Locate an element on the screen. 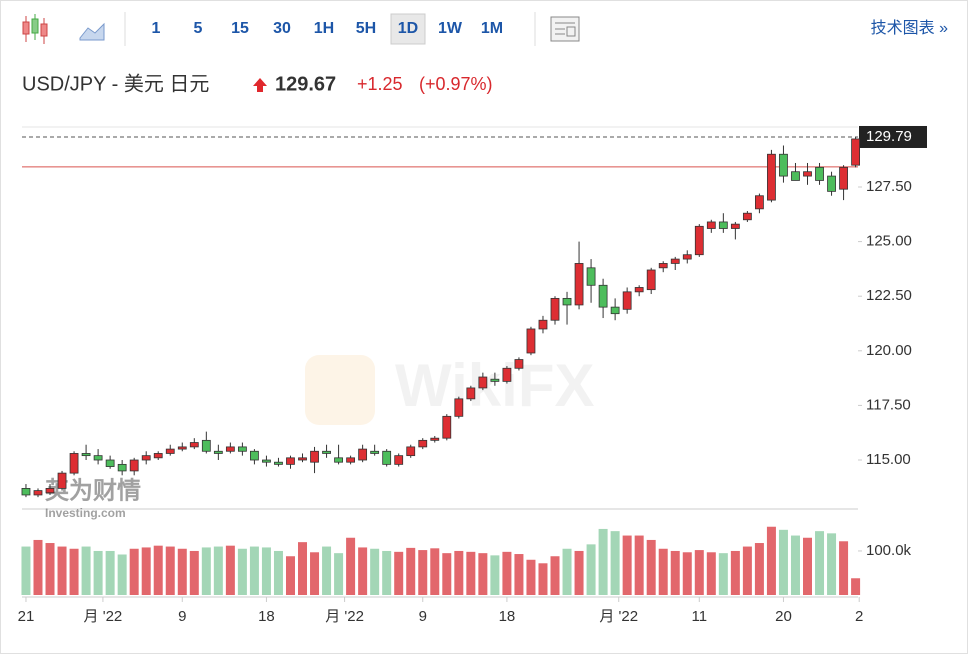 Image resolution: width=968 pixels, height=654 pixels. last-price-label: 129.79 is located at coordinates (889, 136).